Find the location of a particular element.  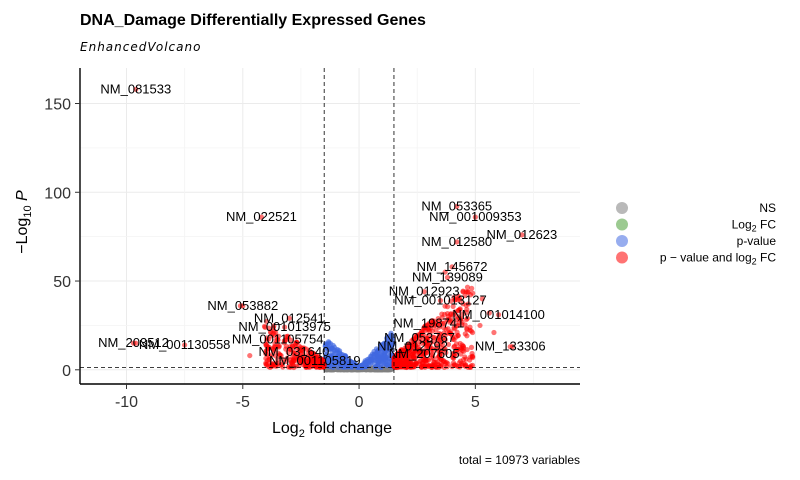

point-label: NM_012623 is located at coordinates (521, 234).